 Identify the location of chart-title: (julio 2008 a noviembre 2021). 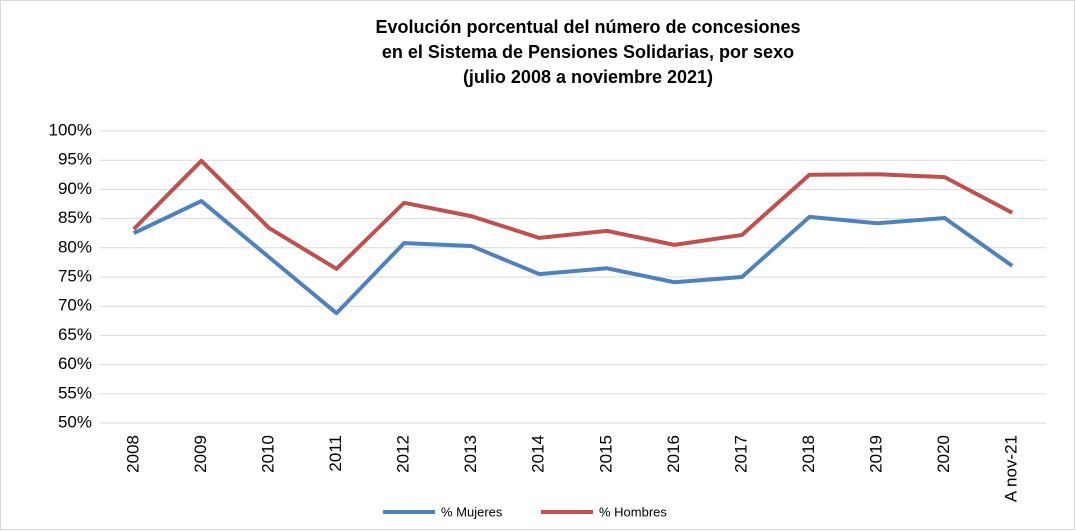
(588, 77).